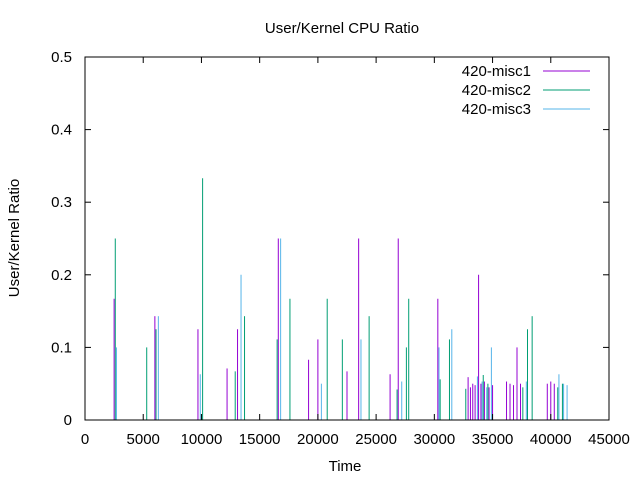 The width and height of the screenshot is (640, 480). I want to click on x-tick-label: 35000, so click(493, 439).